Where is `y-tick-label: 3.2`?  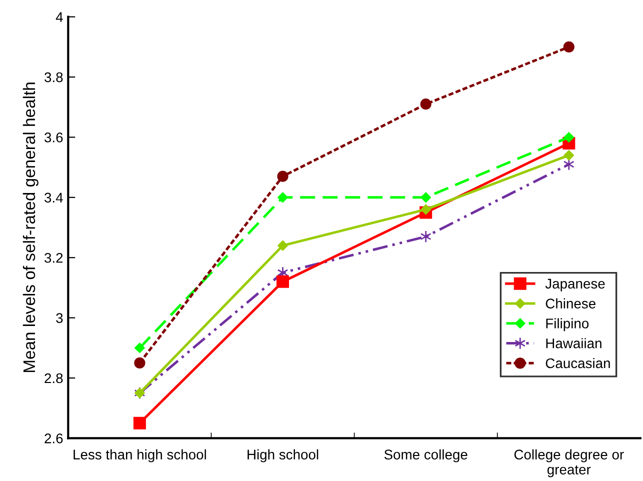 y-tick-label: 3.2 is located at coordinates (53, 257).